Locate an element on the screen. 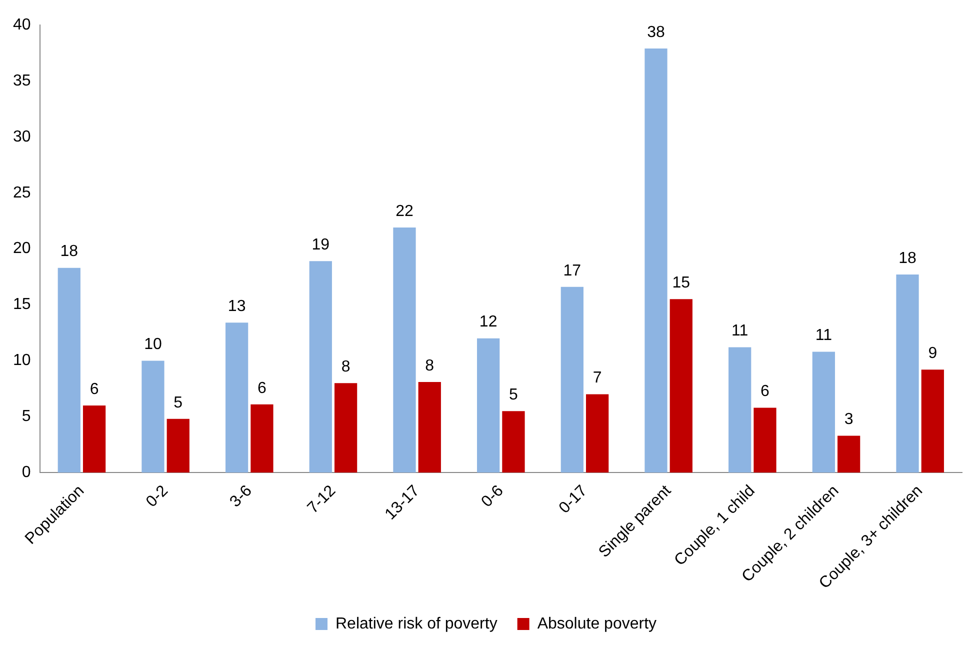 The image size is (977, 652). y-tick-label: 40 is located at coordinates (22, 25).